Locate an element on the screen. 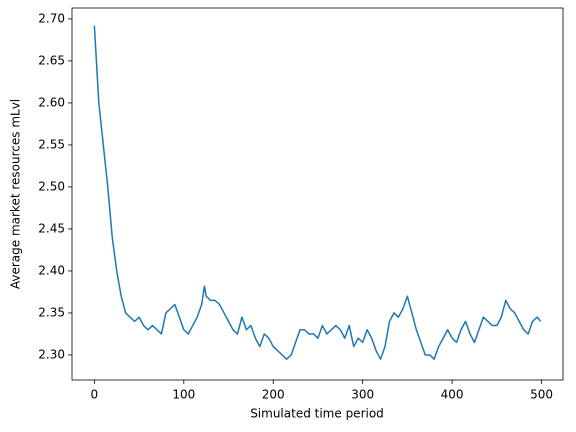 Image resolution: width=576 pixels, height=432 pixels. y-tick-label: 2.70 is located at coordinates (51, 18).